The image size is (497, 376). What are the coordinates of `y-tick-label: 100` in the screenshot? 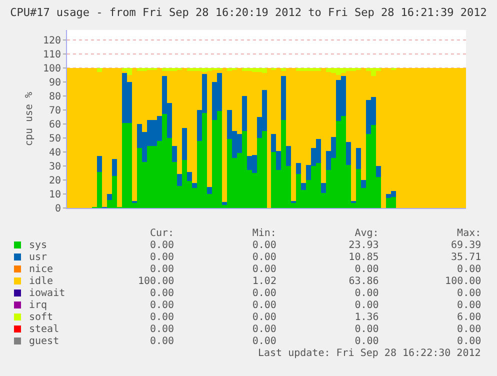 It's located at (51, 68).